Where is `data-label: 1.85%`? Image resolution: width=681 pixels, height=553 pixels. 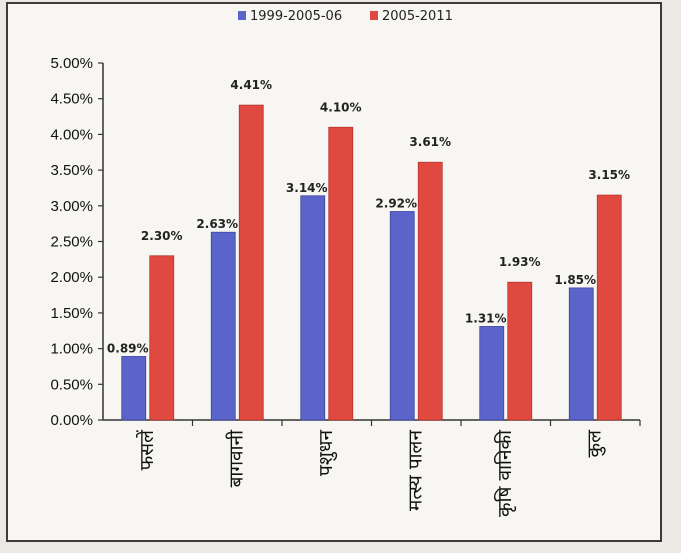 data-label: 1.85% is located at coordinates (575, 280).